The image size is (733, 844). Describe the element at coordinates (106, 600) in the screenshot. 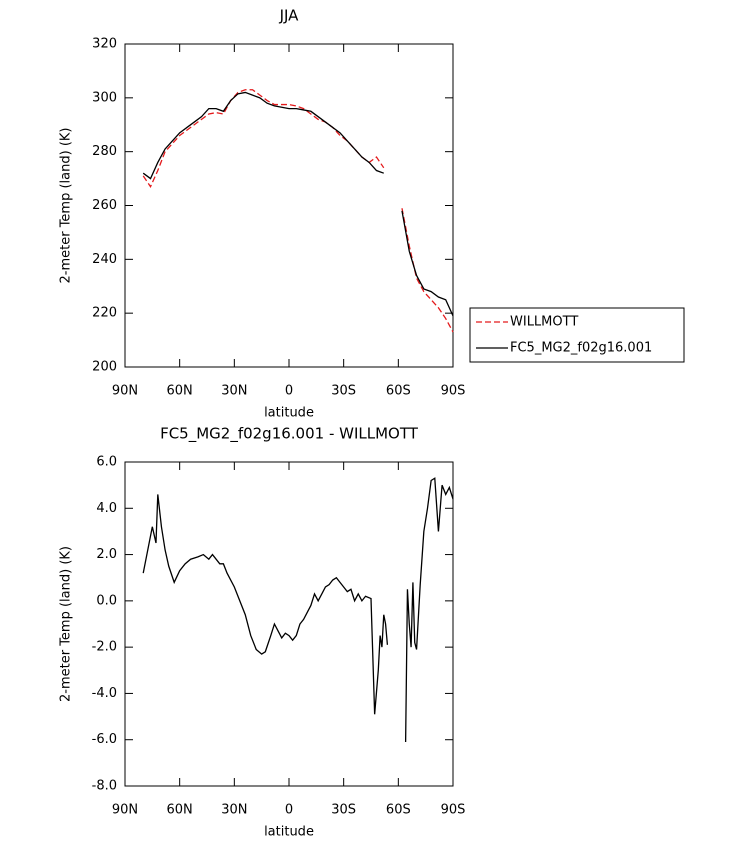

I see `y-tick-label: 0.0` at that location.